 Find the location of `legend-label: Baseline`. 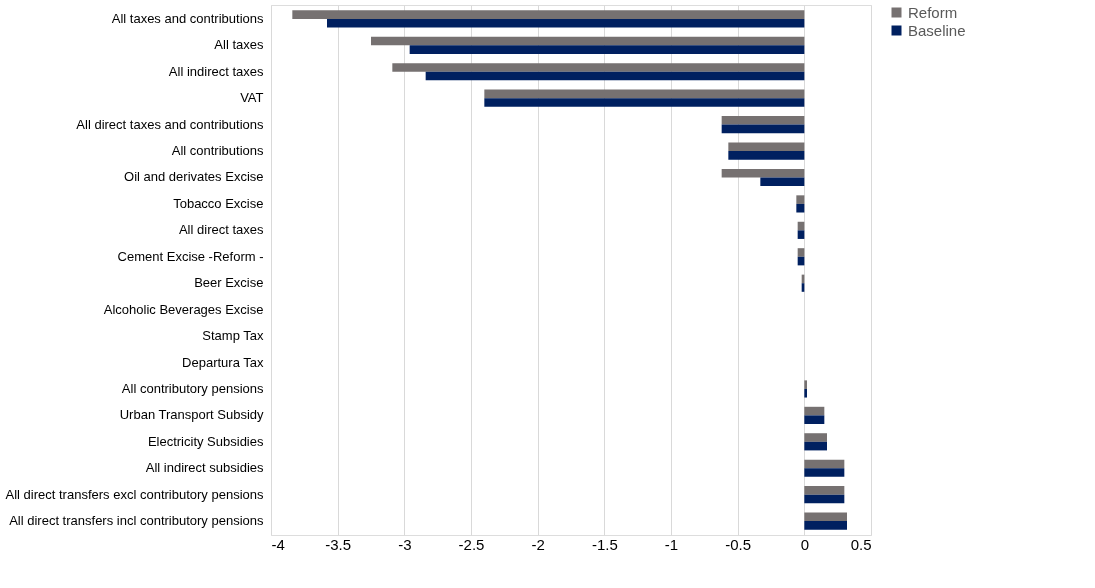

legend-label: Baseline is located at coordinates (937, 30).